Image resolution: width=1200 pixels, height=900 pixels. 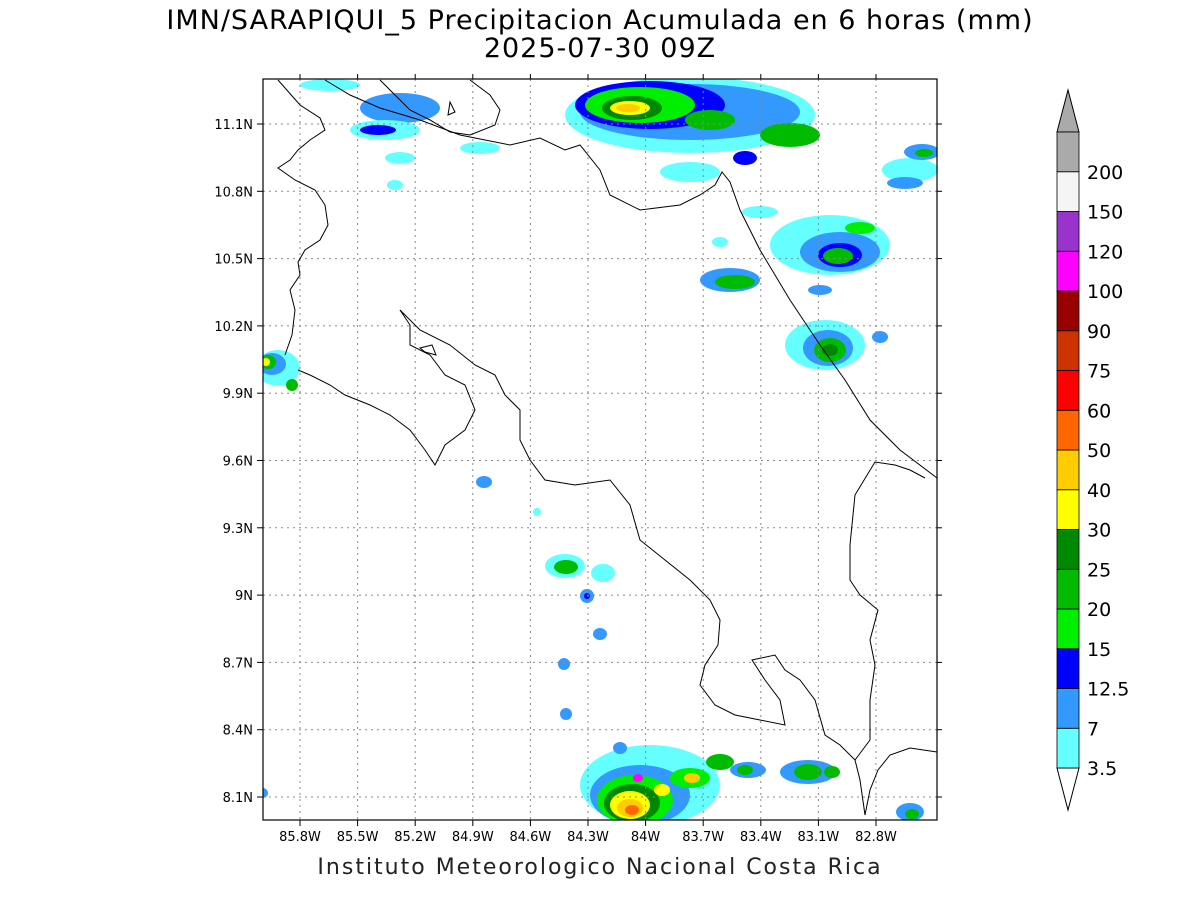 I want to click on colorbar-label: 7, so click(x=1093, y=729).